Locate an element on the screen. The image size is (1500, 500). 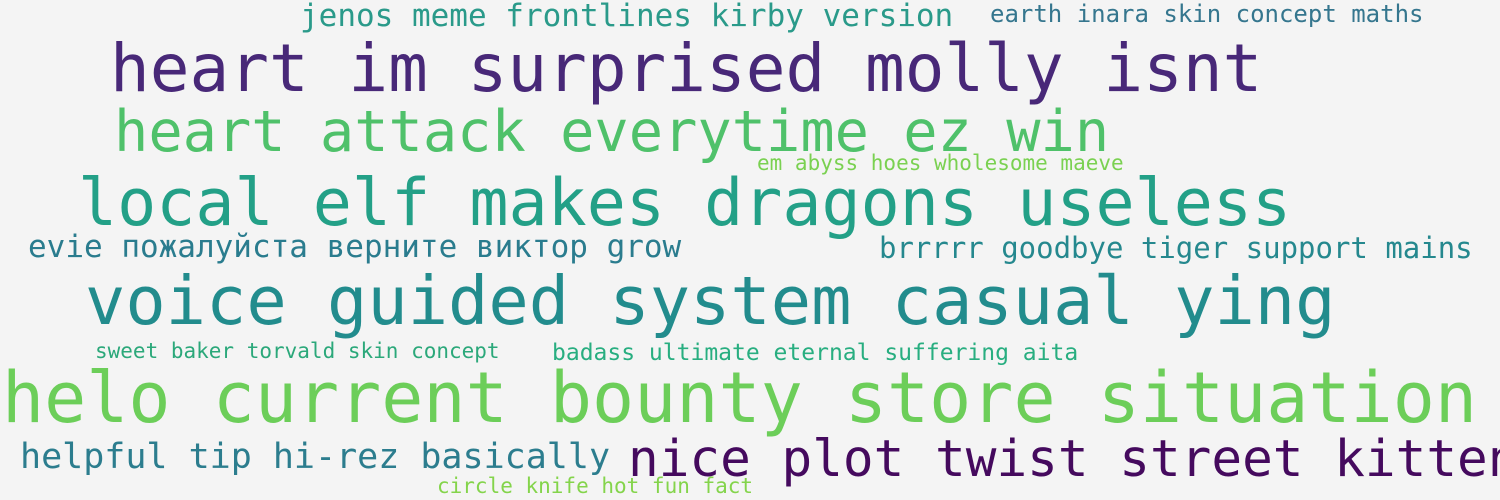
phrase-local-elf: local elf makes dragons useless is located at coordinates (685, 203).